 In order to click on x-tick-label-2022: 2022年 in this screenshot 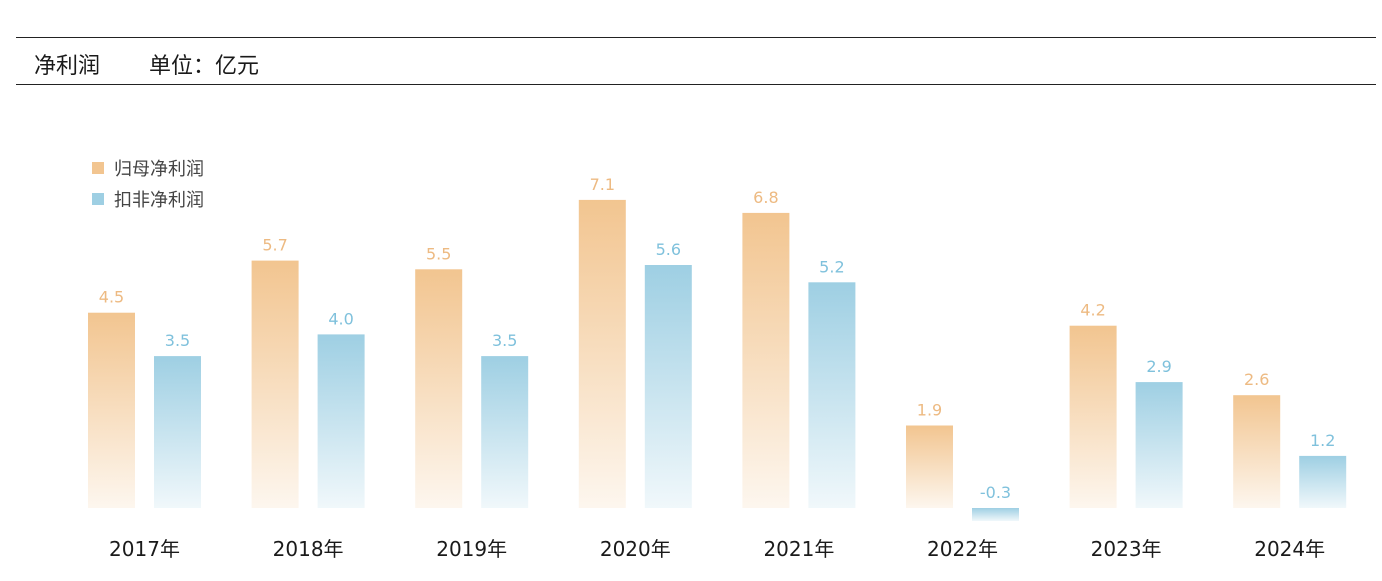, I will do `click(962, 549)`.